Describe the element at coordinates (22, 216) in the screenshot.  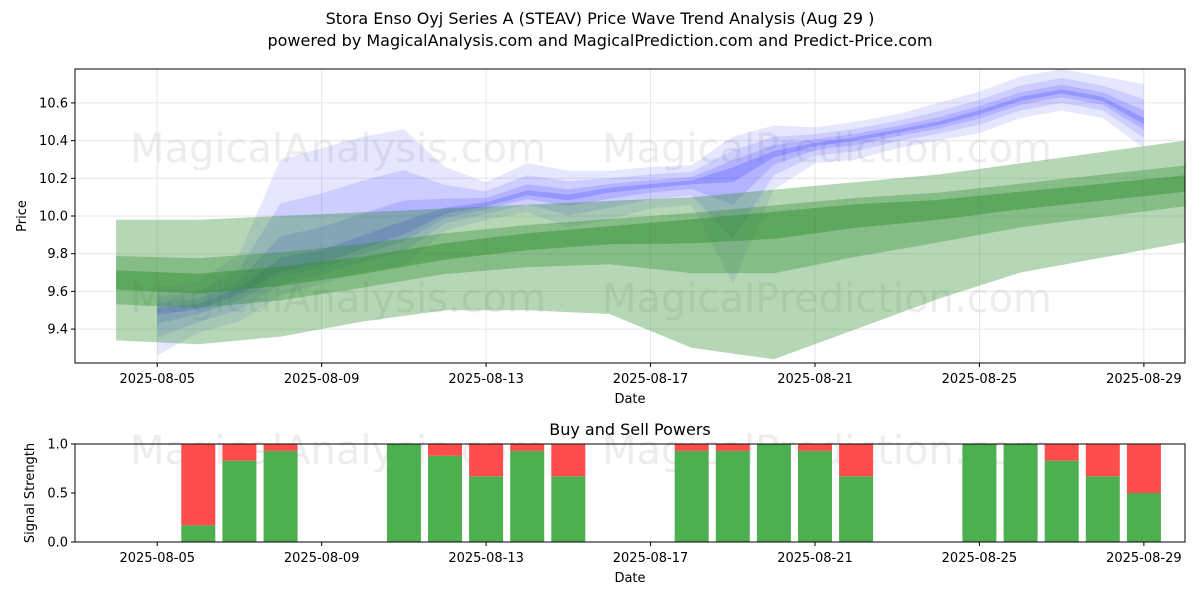
I see `price-y-axis-label: Price` at that location.